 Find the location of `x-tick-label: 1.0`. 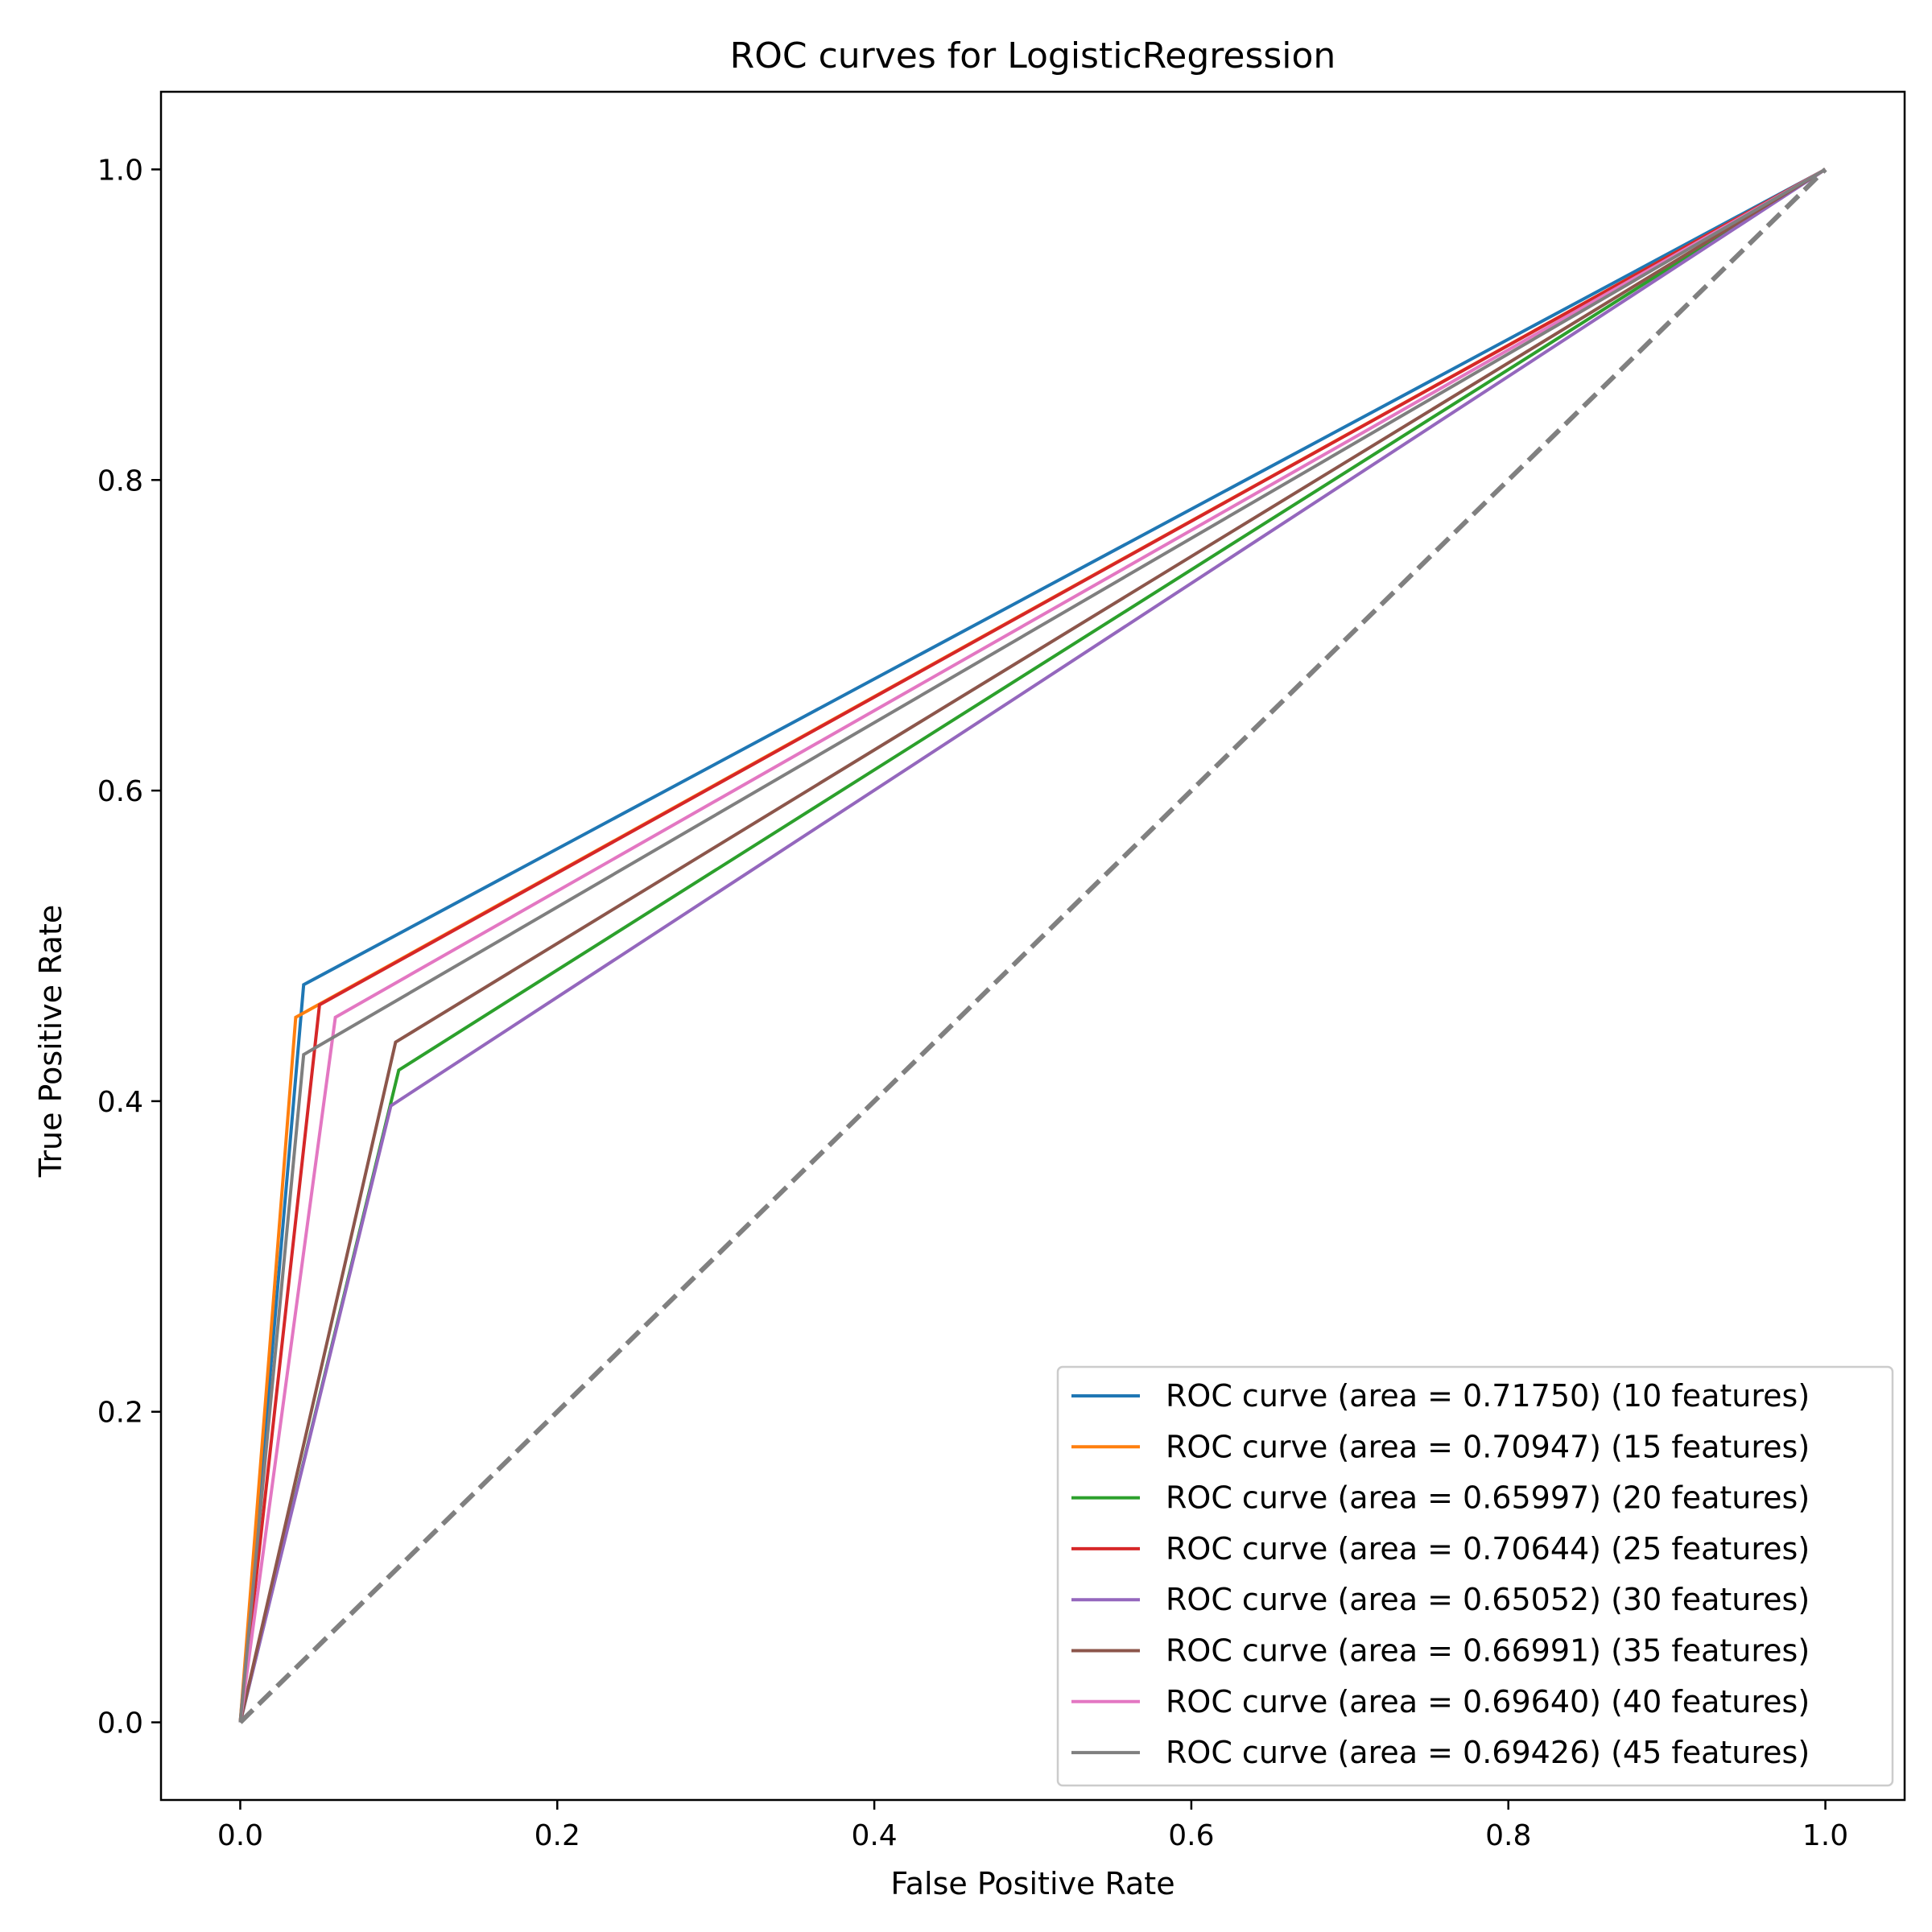

x-tick-label: 1.0 is located at coordinates (1825, 1835).